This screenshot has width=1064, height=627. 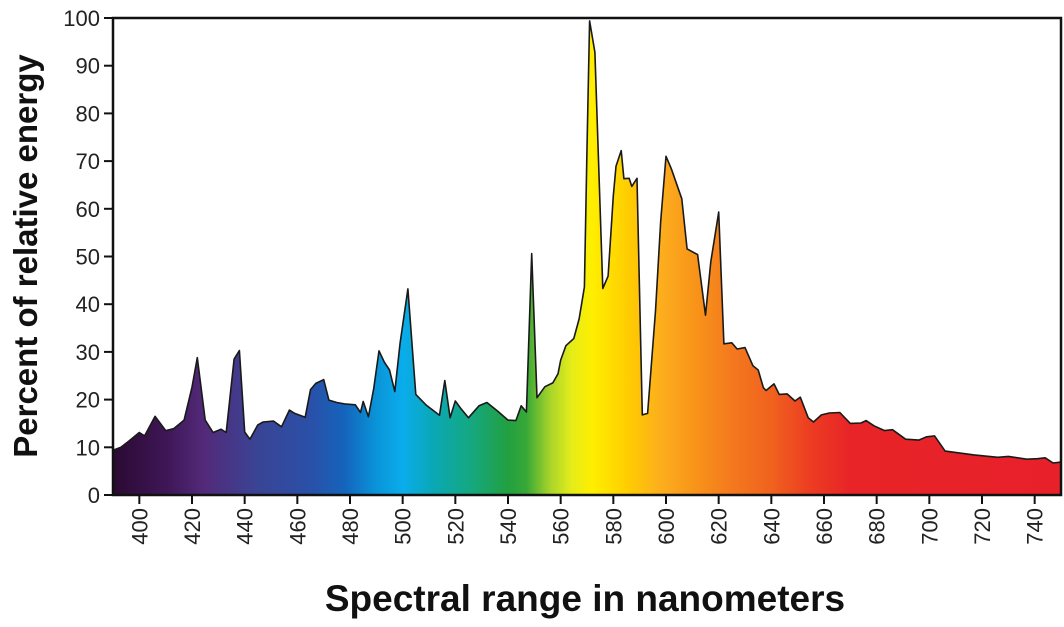 What do you see at coordinates (403, 526) in the screenshot?
I see `x-tick-label: 500` at bounding box center [403, 526].